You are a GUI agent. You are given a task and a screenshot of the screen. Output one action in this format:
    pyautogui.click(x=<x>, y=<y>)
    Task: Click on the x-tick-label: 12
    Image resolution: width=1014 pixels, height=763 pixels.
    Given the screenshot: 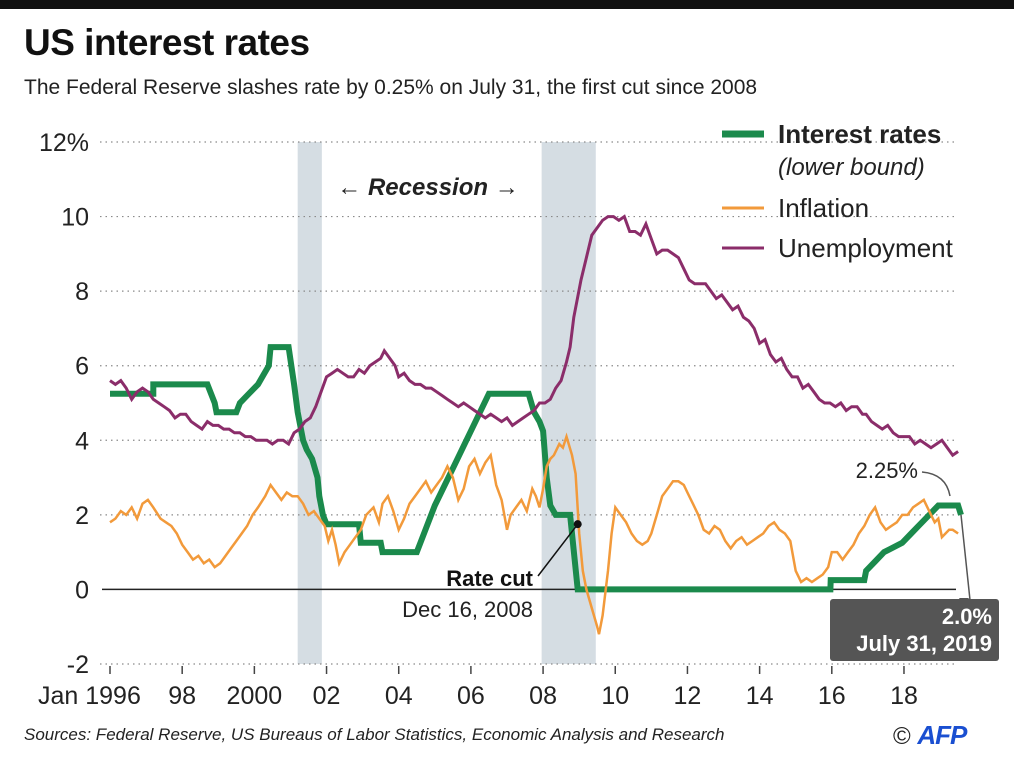 What is the action you would take?
    pyautogui.click(x=688, y=696)
    